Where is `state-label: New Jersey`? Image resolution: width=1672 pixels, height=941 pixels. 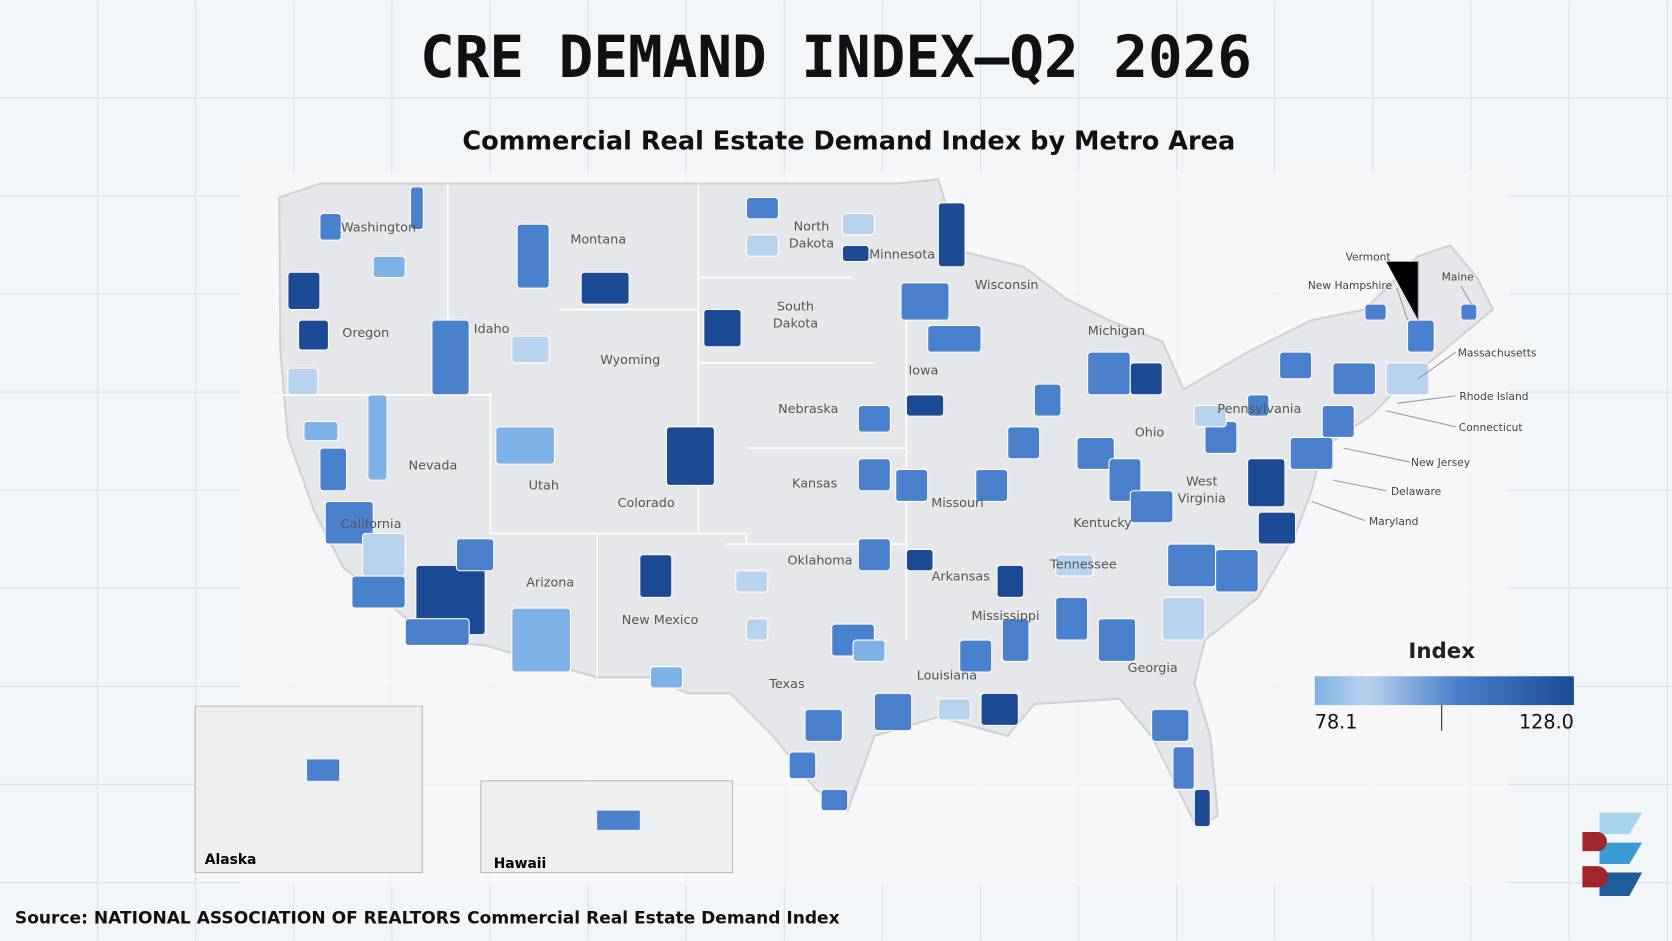 state-label: New Jersey is located at coordinates (1440, 462).